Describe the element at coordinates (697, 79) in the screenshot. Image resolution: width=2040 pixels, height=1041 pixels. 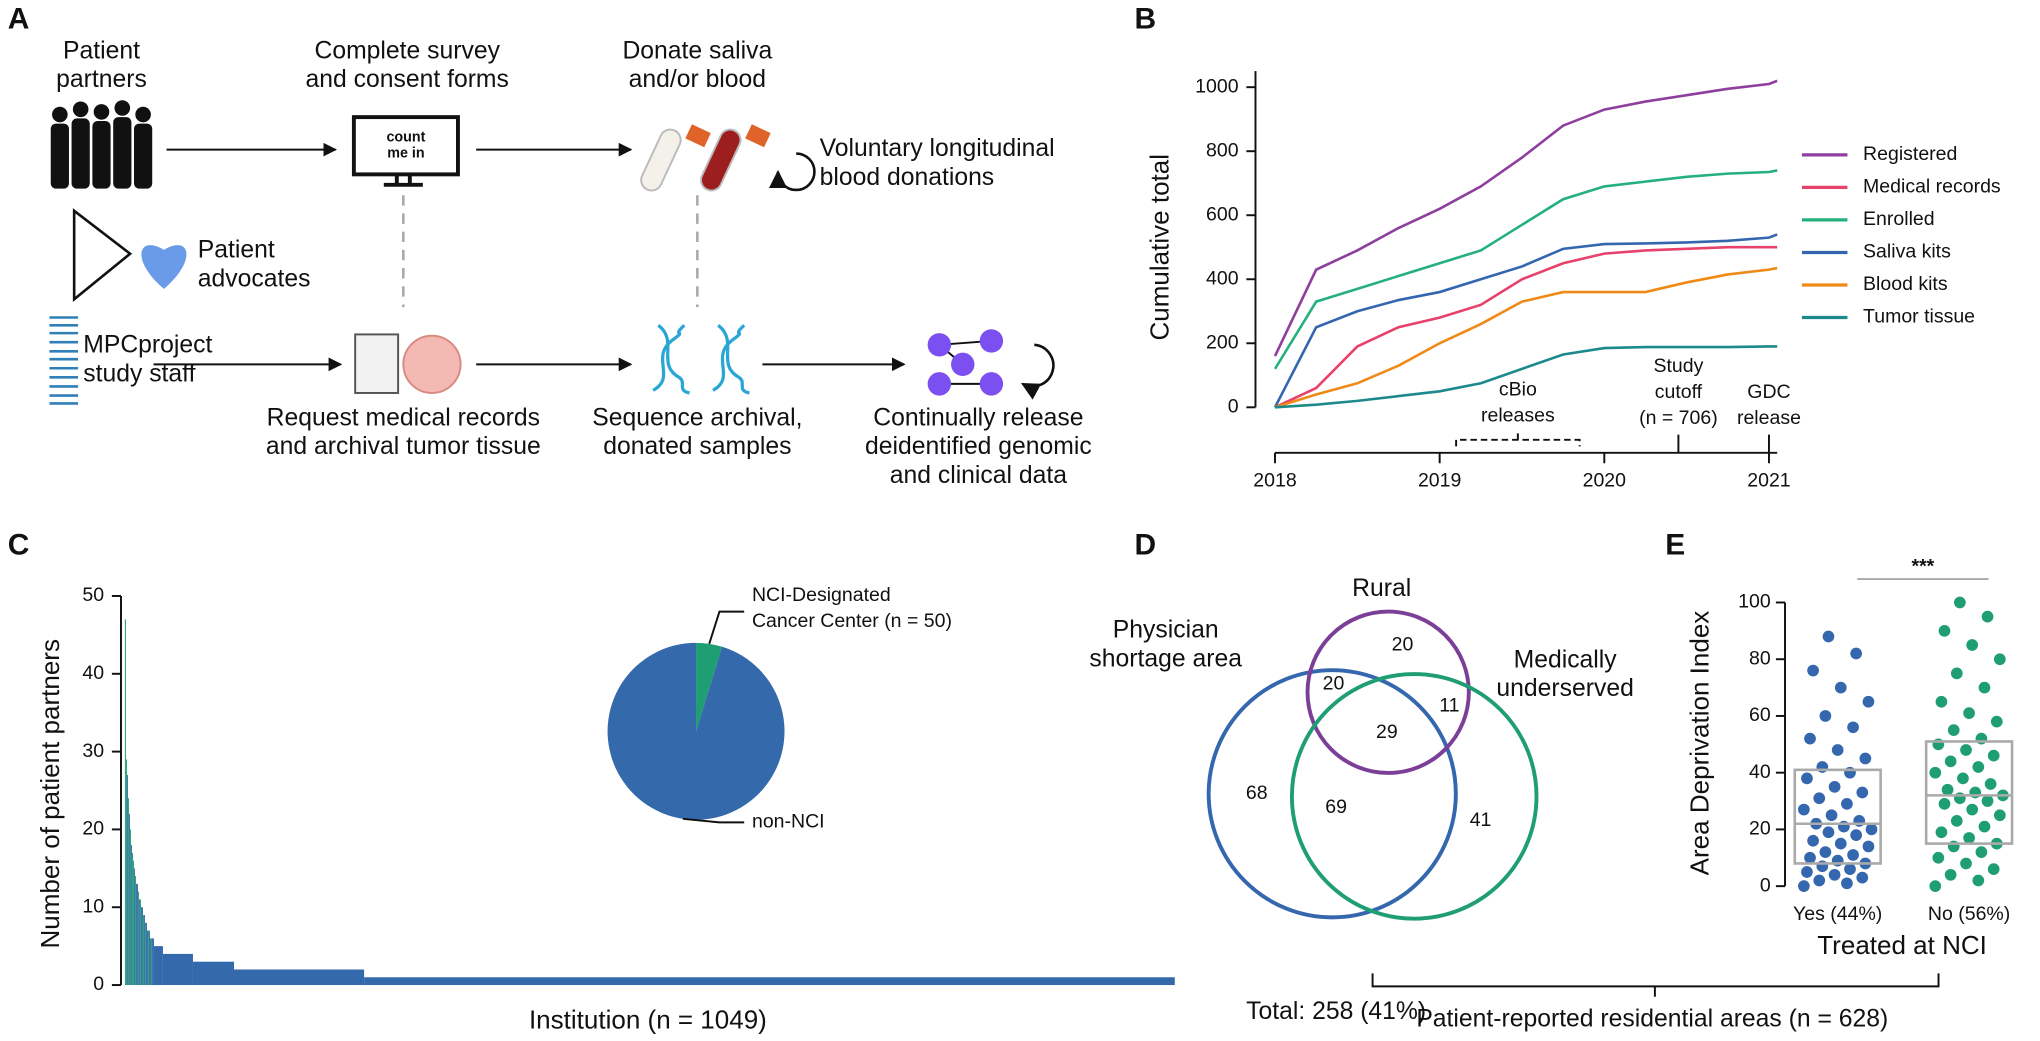
I see `node-label: and/or blood` at that location.